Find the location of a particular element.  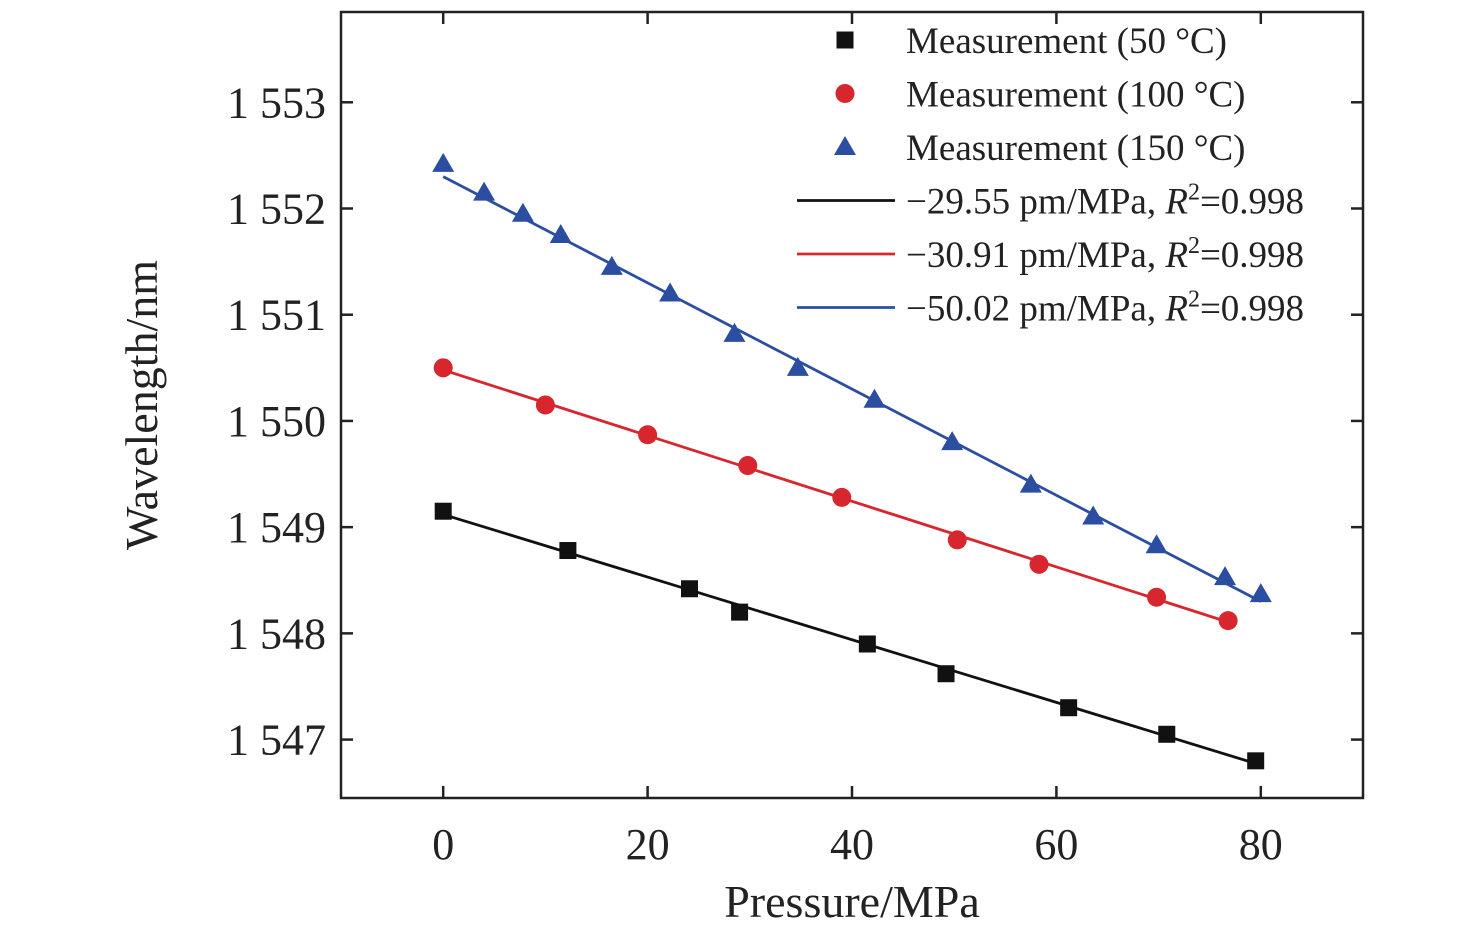

y-tick-label: 1 548 is located at coordinates (276, 633).